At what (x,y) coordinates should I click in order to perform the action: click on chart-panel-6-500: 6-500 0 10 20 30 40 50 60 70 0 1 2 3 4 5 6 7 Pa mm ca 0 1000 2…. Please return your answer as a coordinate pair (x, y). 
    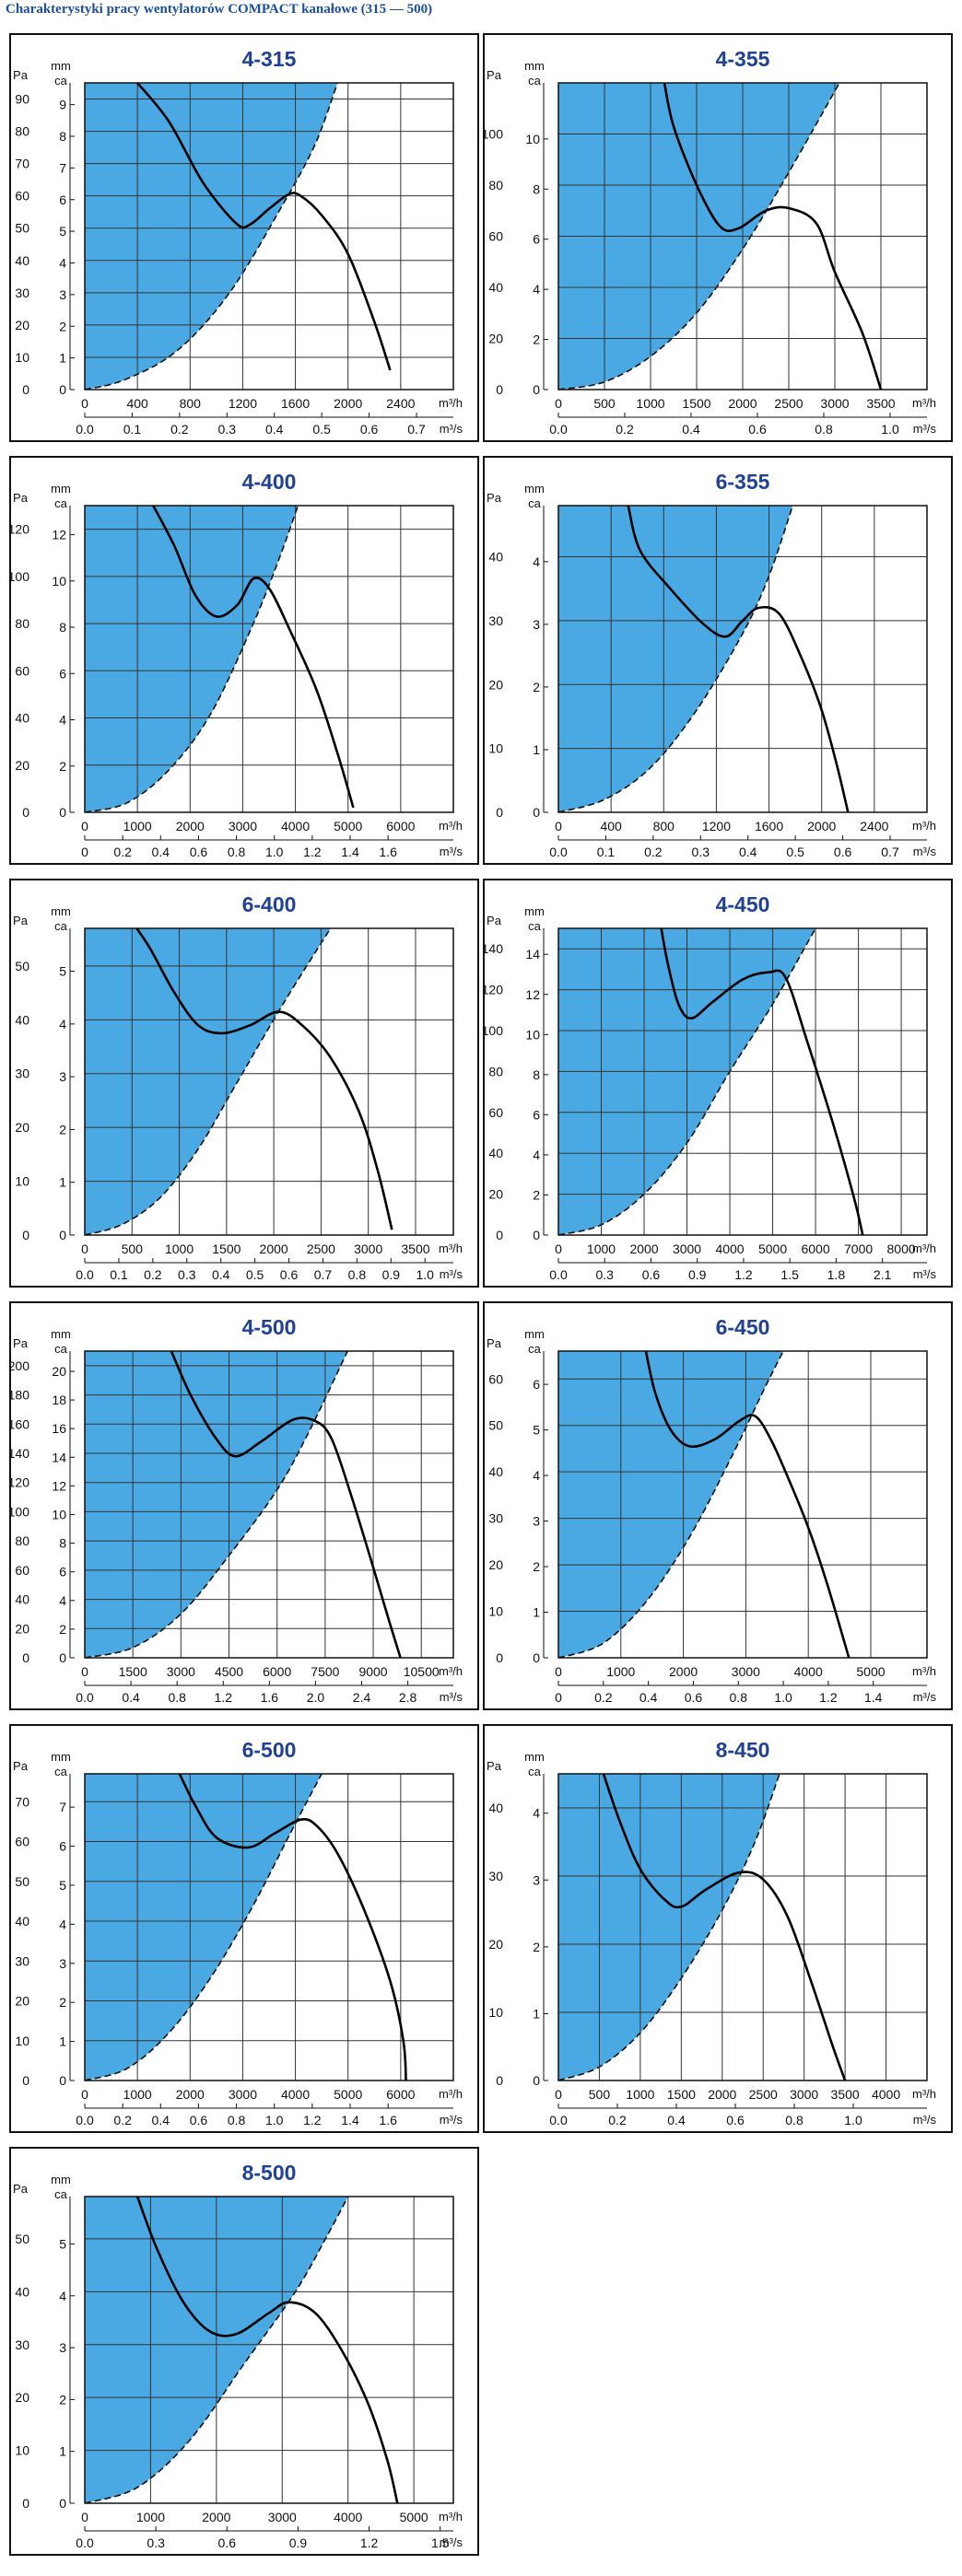
    Looking at the image, I should click on (244, 1928).